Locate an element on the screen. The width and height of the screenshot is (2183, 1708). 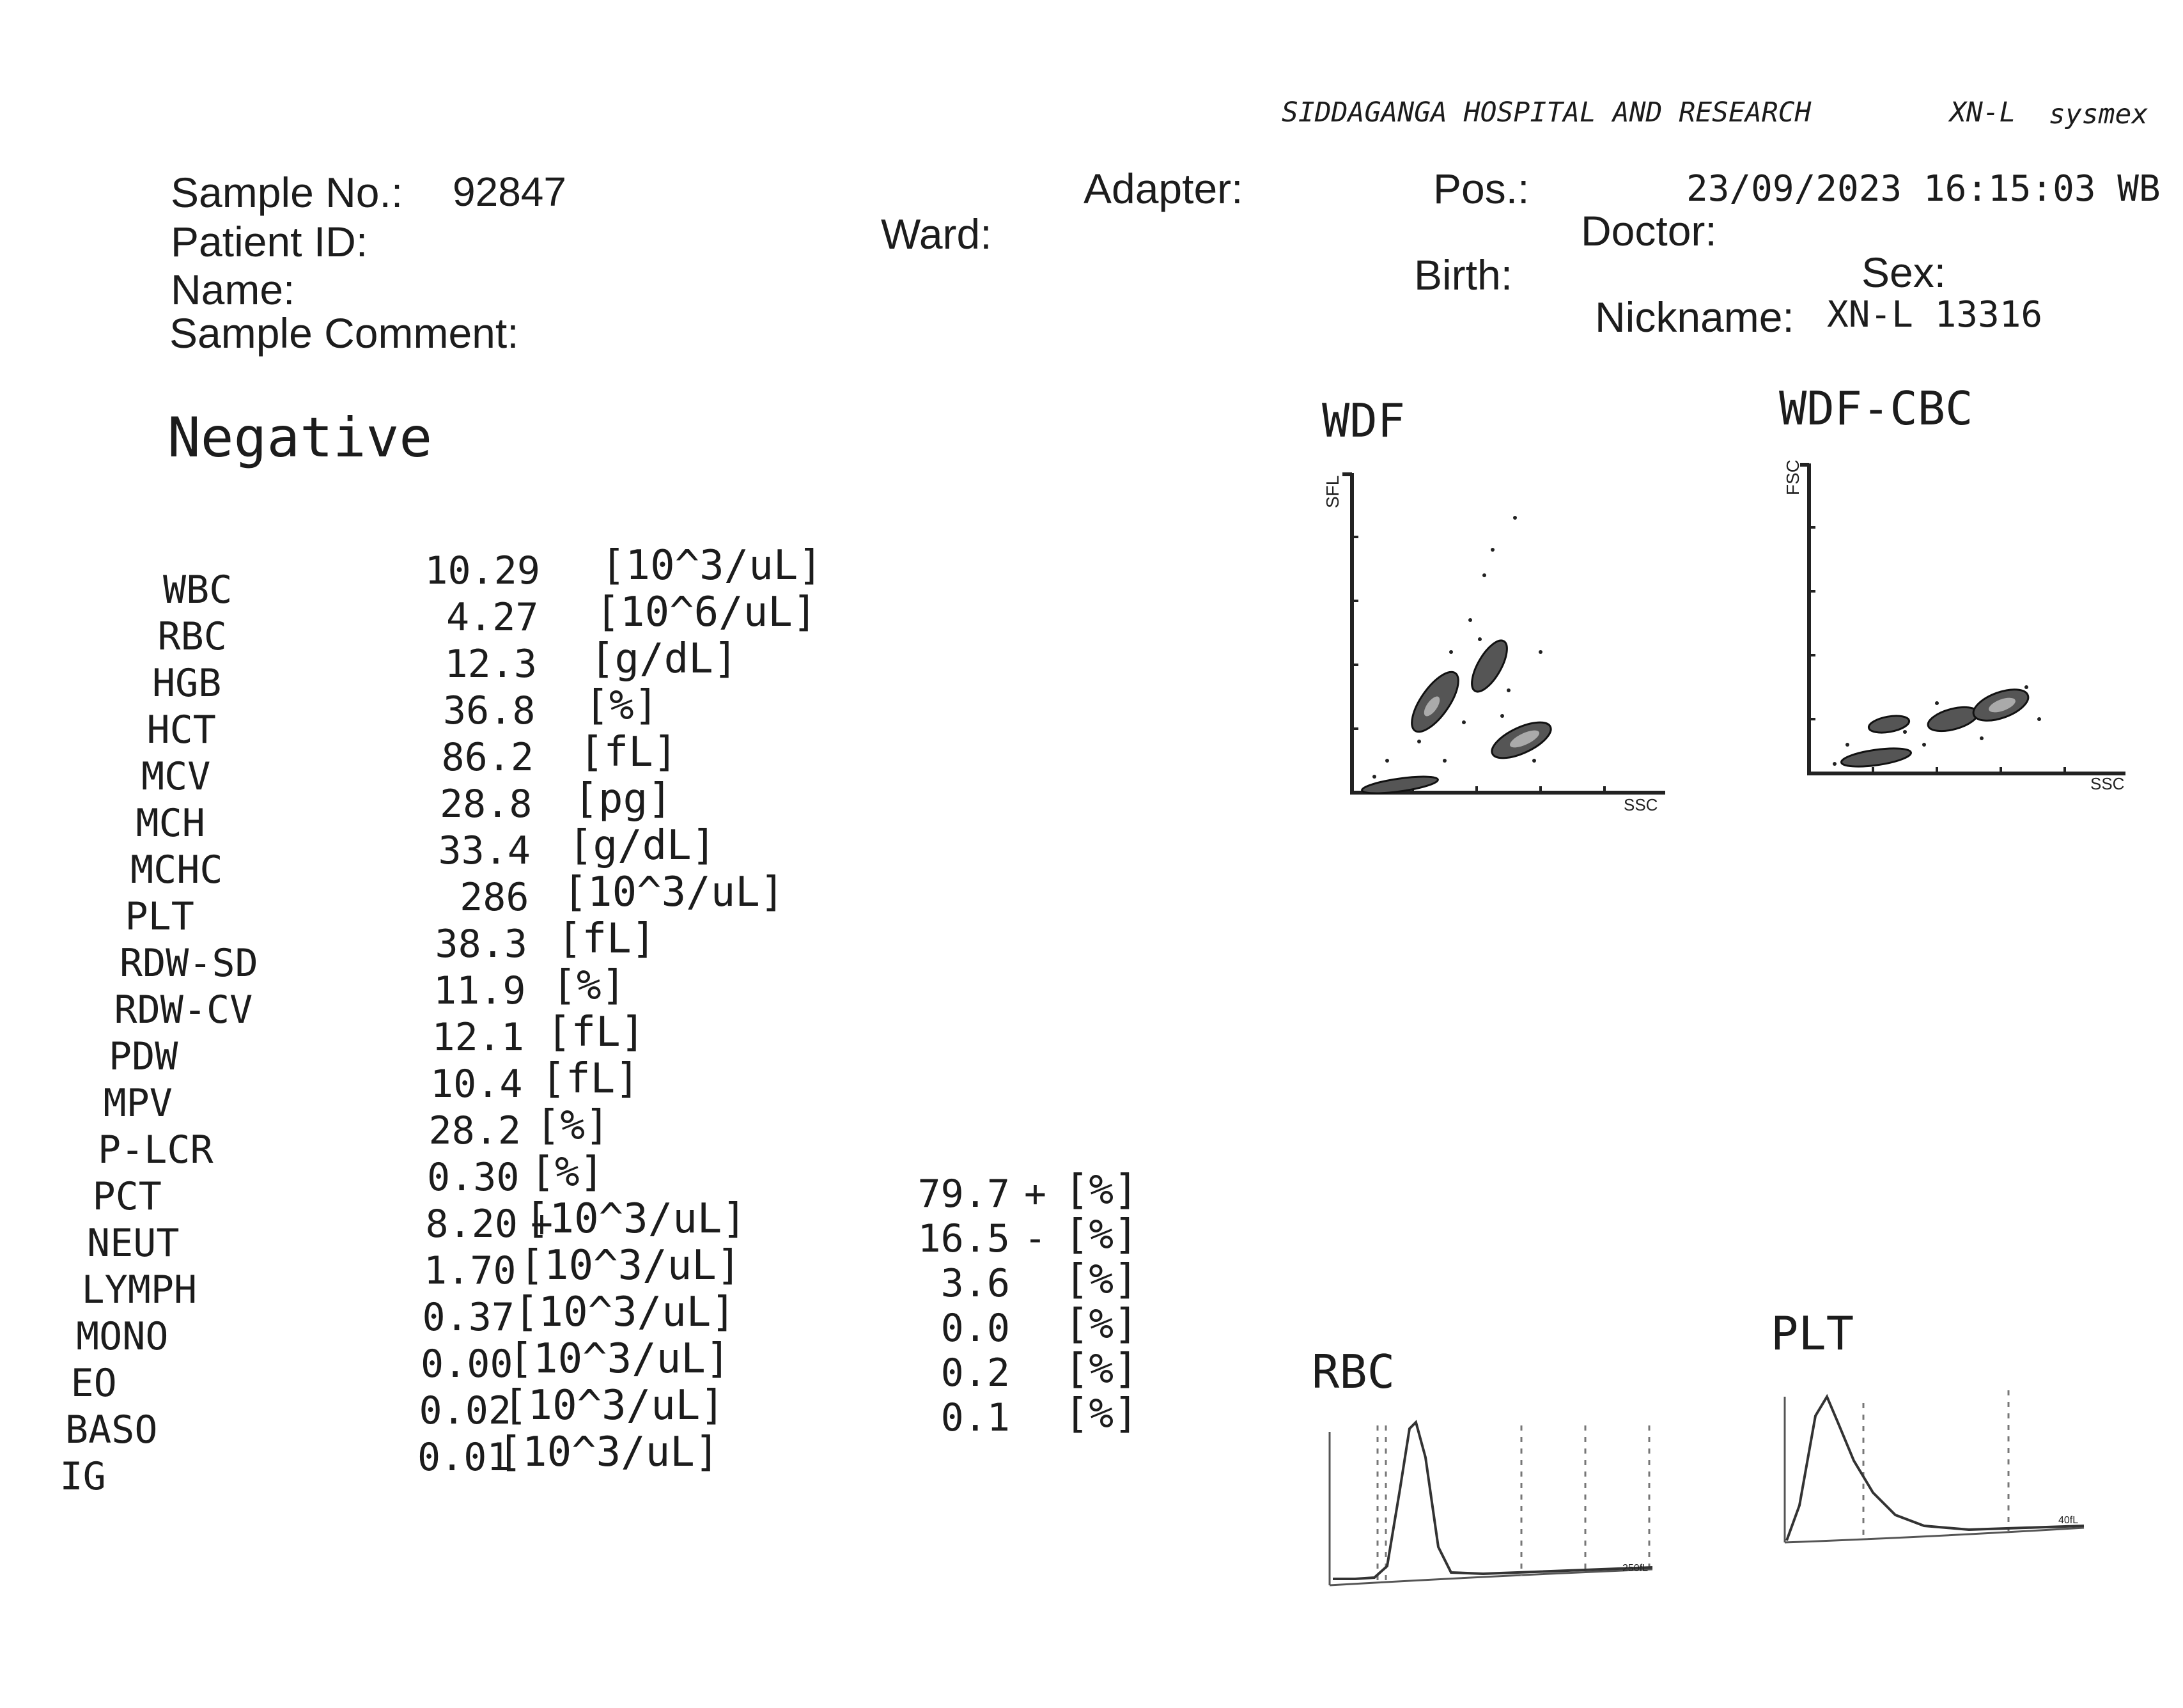
result-param-name: RBC is located at coordinates (192, 636).